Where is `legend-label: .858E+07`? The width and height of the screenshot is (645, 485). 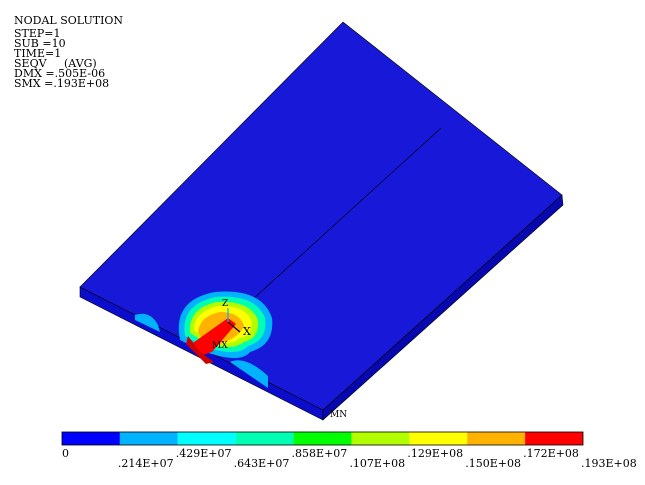
legend-label: .858E+07 is located at coordinates (320, 453).